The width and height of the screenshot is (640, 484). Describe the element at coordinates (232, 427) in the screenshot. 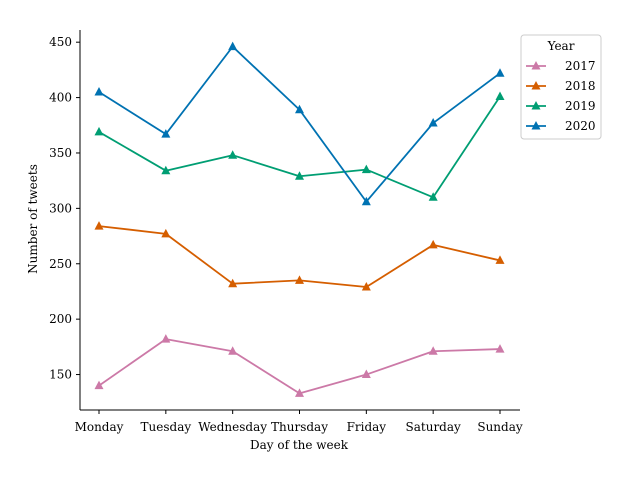

I see `x-tick-label: Wednesday` at that location.